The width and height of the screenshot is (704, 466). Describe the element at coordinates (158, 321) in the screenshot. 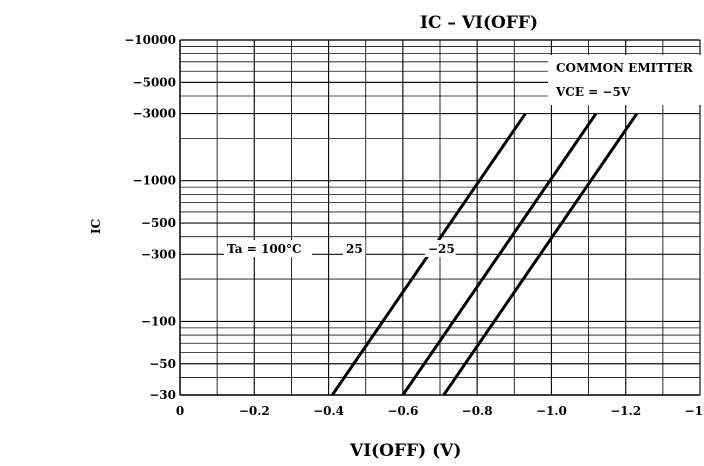

I see `y-tick-label: −100` at that location.